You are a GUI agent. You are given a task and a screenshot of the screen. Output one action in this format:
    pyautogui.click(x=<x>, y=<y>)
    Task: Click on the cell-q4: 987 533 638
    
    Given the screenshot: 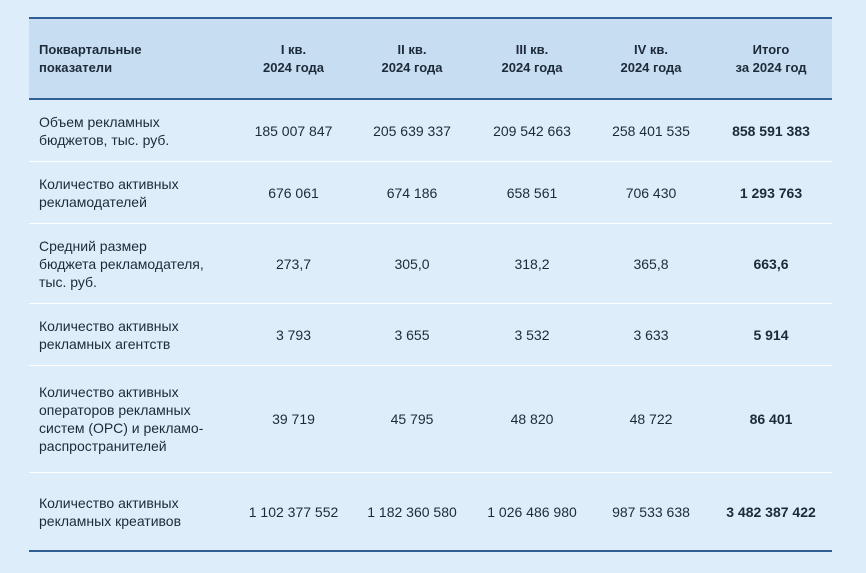 What is the action you would take?
    pyautogui.click(x=651, y=512)
    